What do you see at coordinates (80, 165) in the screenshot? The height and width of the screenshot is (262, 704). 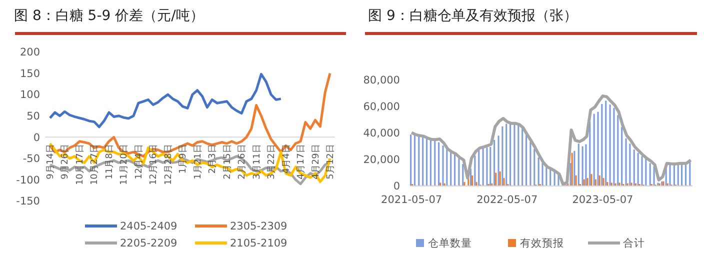 I see `x-tick-label: 10月17日` at bounding box center [80, 165].